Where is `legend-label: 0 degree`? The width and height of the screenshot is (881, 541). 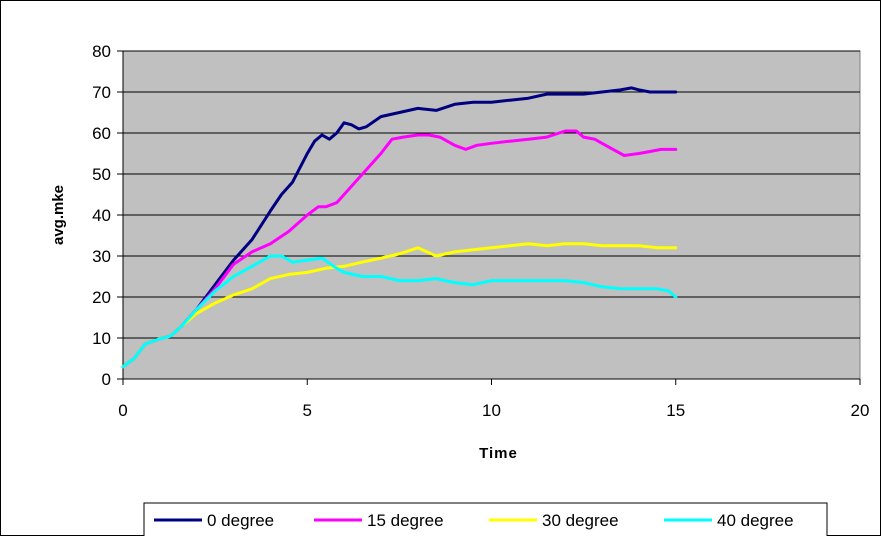
legend-label: 0 degree is located at coordinates (240, 520).